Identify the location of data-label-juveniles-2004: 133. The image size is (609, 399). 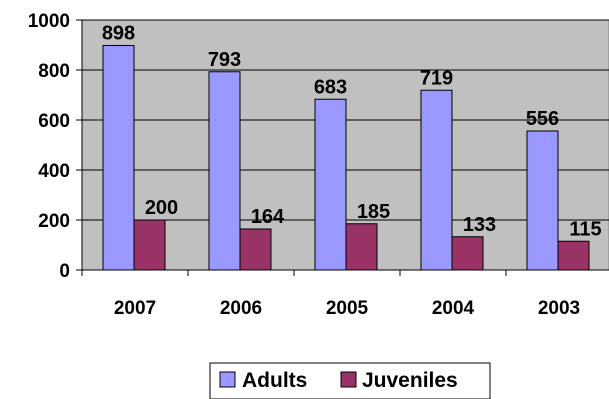
(479, 225).